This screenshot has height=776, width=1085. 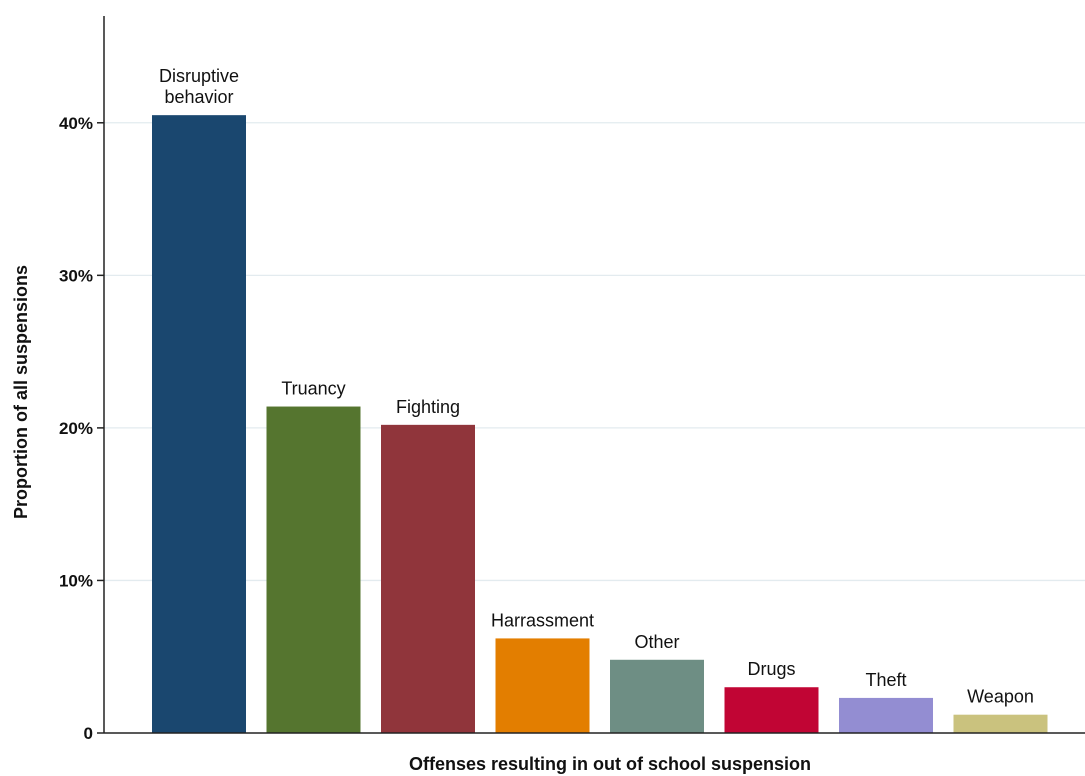 I want to click on bar-weapon, so click(x=1001, y=724).